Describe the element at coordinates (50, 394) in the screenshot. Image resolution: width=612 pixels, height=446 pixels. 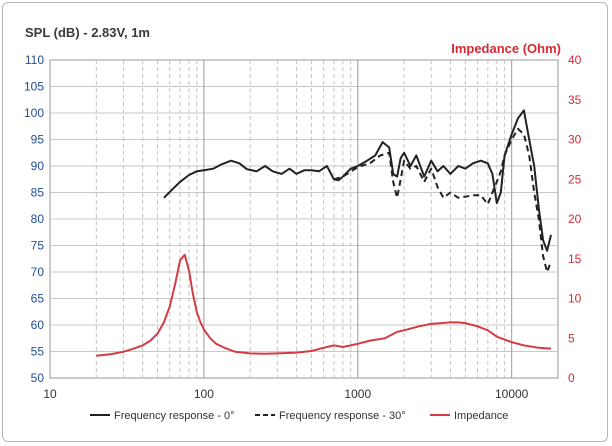
I see `x-tick-label: 10` at that location.